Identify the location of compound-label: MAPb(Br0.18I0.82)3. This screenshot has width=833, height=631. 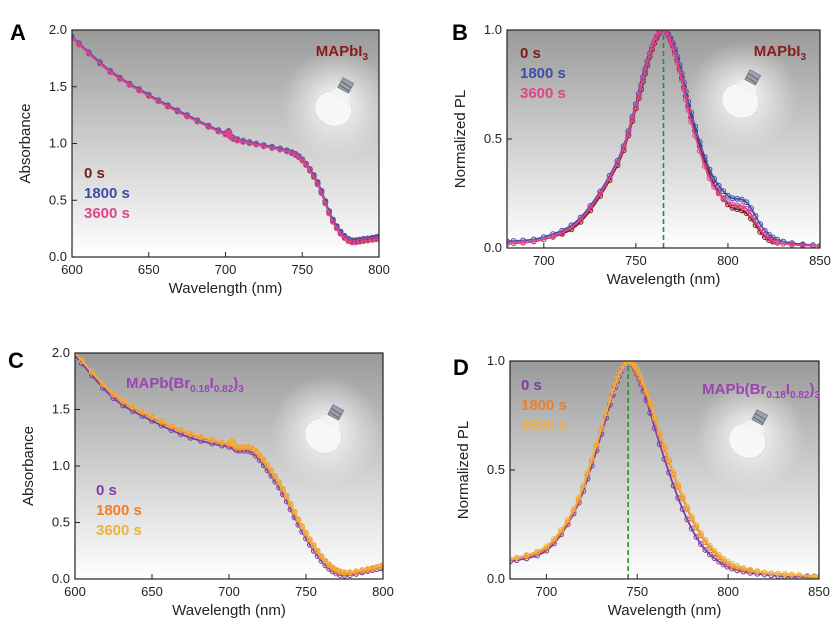
(761, 391).